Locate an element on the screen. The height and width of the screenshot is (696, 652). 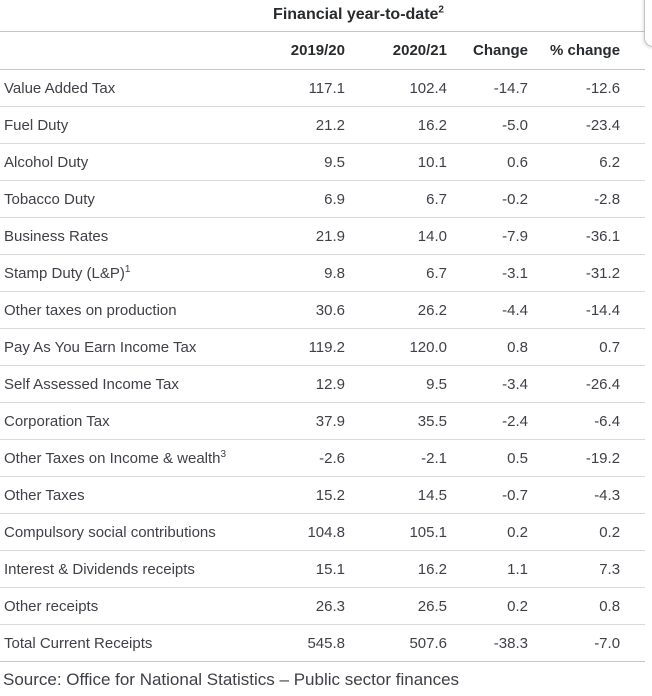
row-value-pct-change: -12.6 is located at coordinates (587, 88).